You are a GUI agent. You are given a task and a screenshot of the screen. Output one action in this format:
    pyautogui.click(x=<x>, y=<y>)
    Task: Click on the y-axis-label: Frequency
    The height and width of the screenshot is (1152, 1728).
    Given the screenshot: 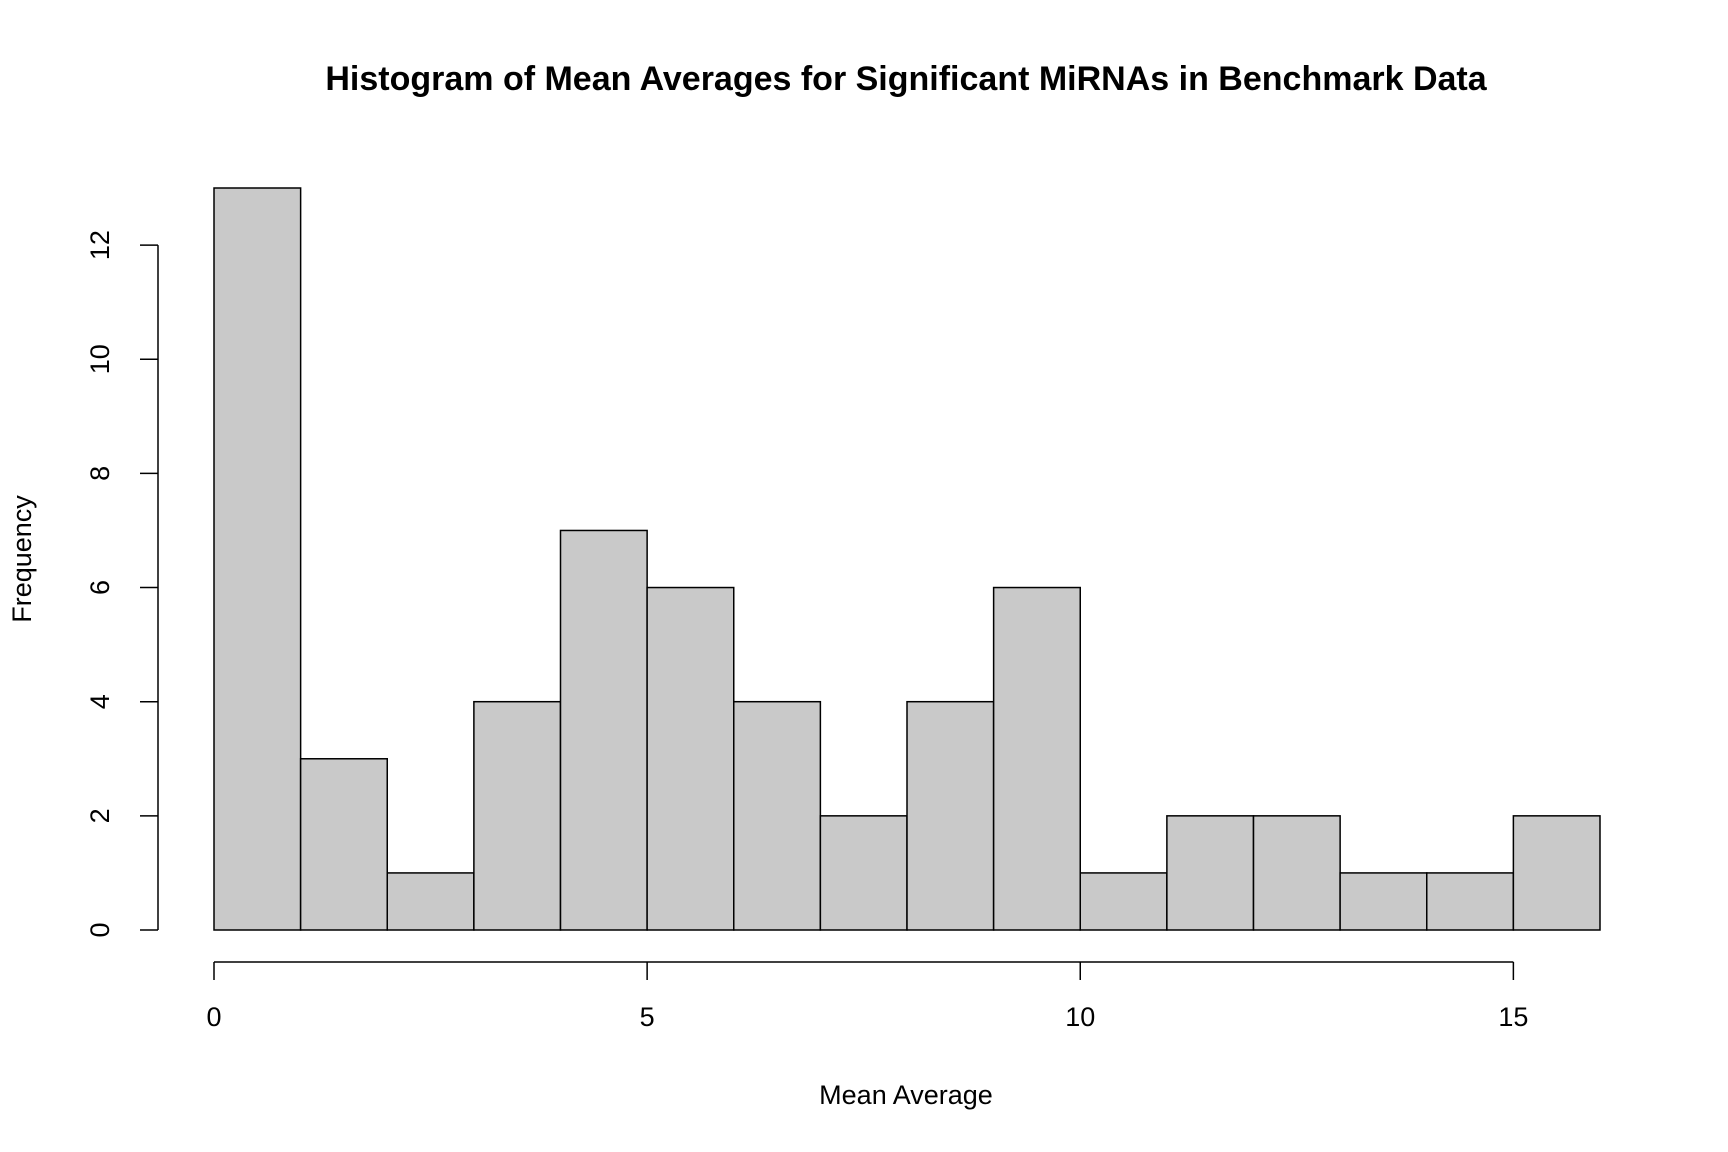 What is the action you would take?
    pyautogui.click(x=22, y=559)
    